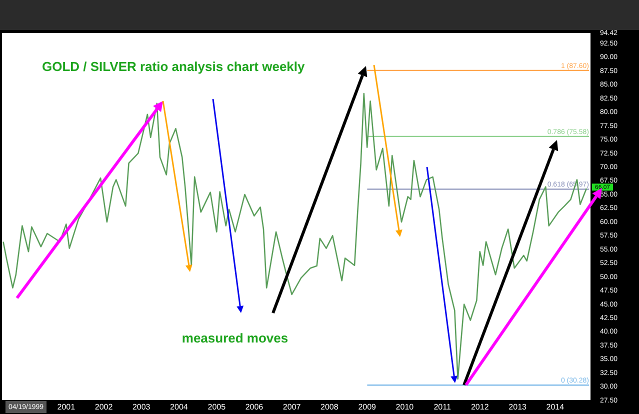  Describe the element at coordinates (367, 407) in the screenshot. I see `x-tick-label: 2009` at that location.